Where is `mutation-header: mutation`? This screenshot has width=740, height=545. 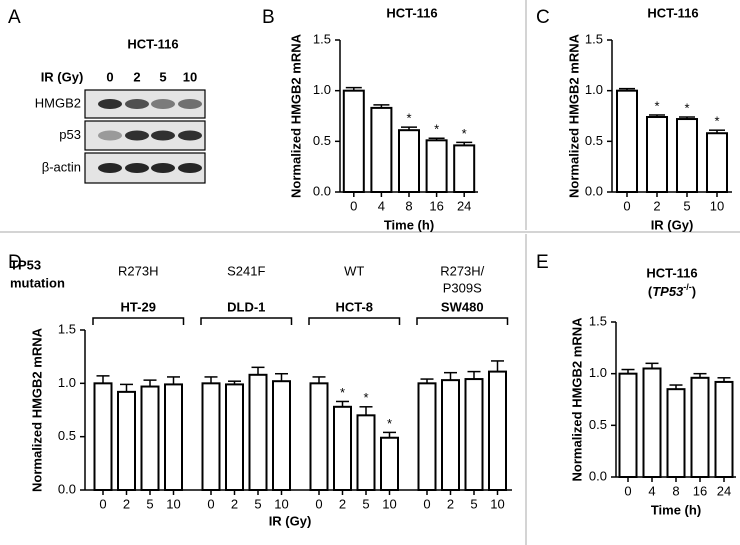
mutation-header: mutation is located at coordinates (37, 282).